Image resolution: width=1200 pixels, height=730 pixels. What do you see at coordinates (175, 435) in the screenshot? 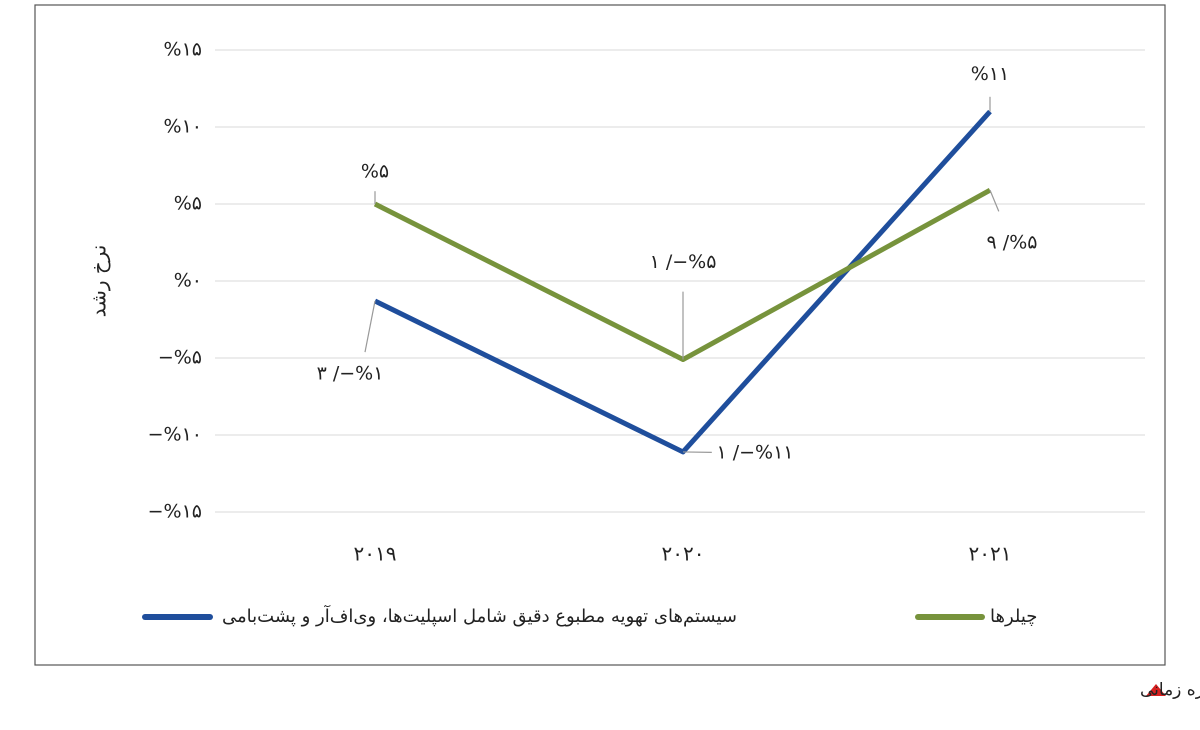
I see `y-tick-label: −%۱۰` at bounding box center [175, 435].